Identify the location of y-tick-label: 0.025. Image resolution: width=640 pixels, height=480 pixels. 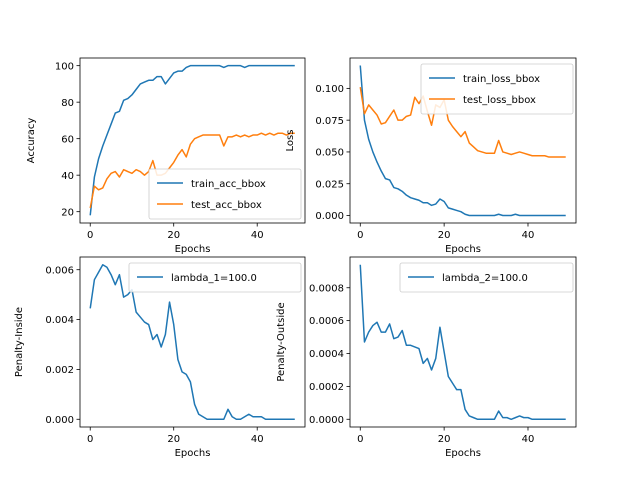
(329, 184).